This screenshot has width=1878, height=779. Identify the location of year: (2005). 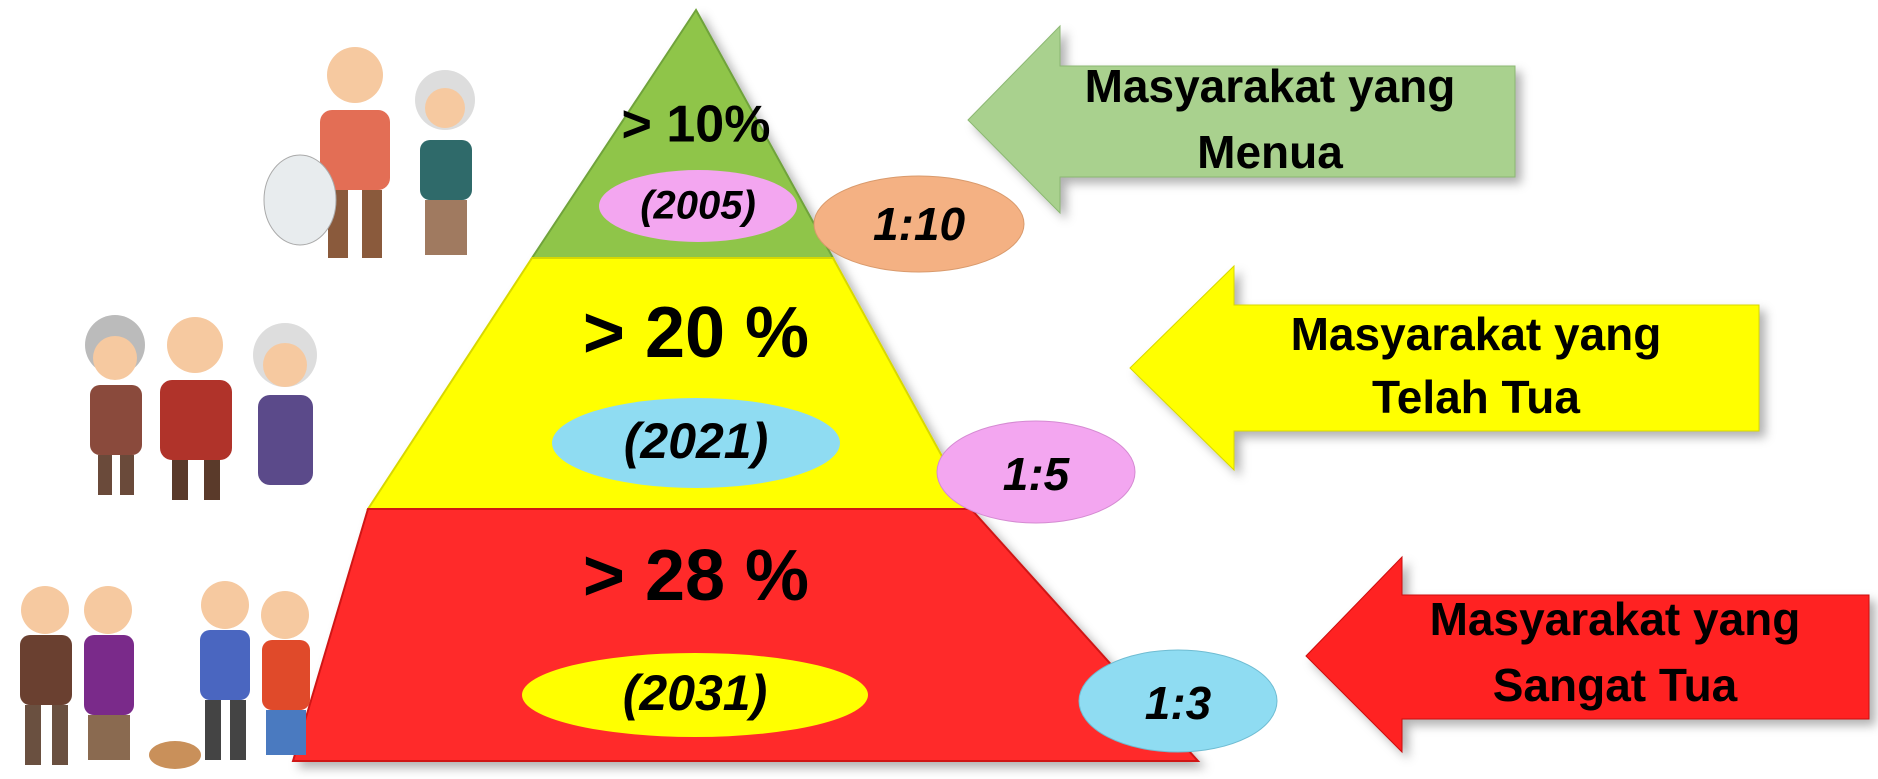
(698, 206).